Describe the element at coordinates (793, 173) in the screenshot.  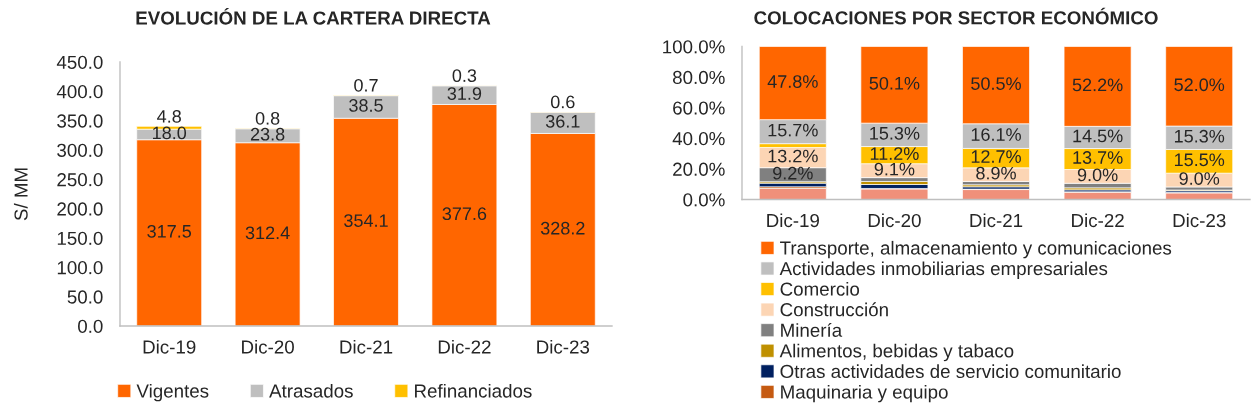
I see `data-label: 9.2%` at that location.